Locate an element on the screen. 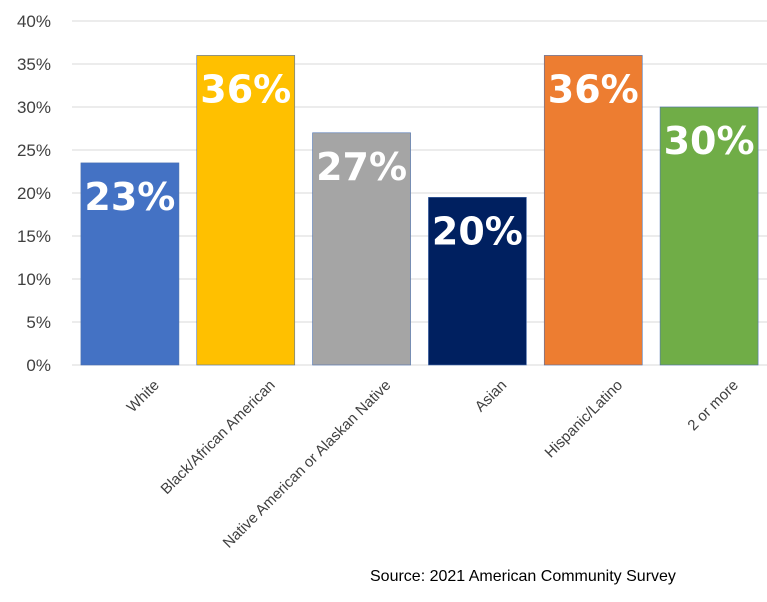 The width and height of the screenshot is (767, 602). y-tick-label: 5% is located at coordinates (38, 322).